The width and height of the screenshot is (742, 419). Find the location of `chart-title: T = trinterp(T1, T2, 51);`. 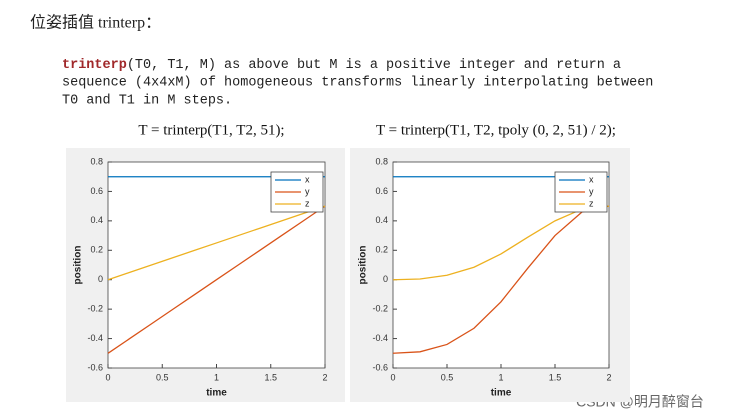

chart-title: T = trinterp(T1, T2, 51); is located at coordinates (211, 130).